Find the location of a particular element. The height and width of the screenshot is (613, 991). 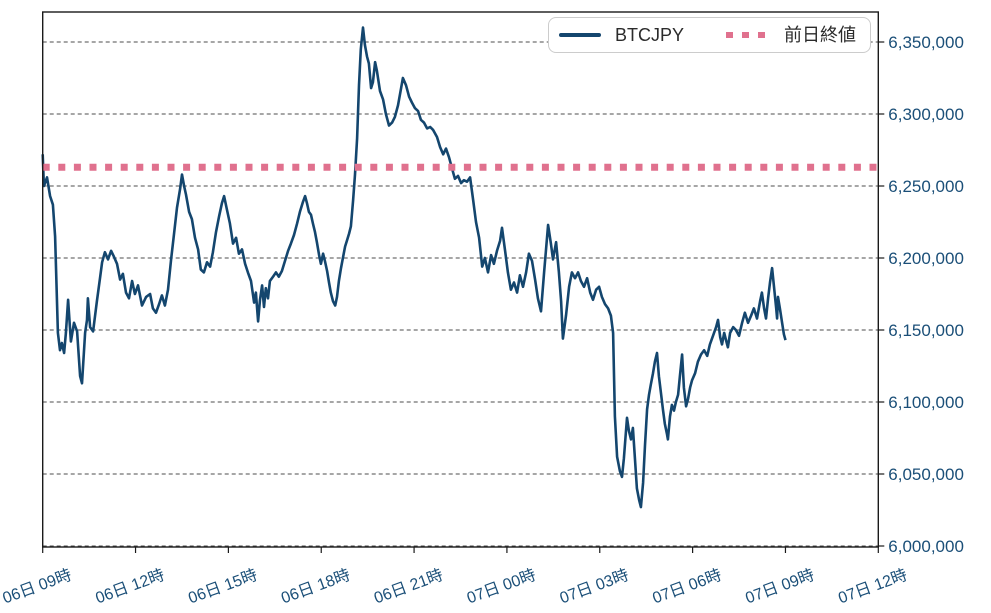

x-tick-label: 06日 21時 is located at coordinates (409, 587).